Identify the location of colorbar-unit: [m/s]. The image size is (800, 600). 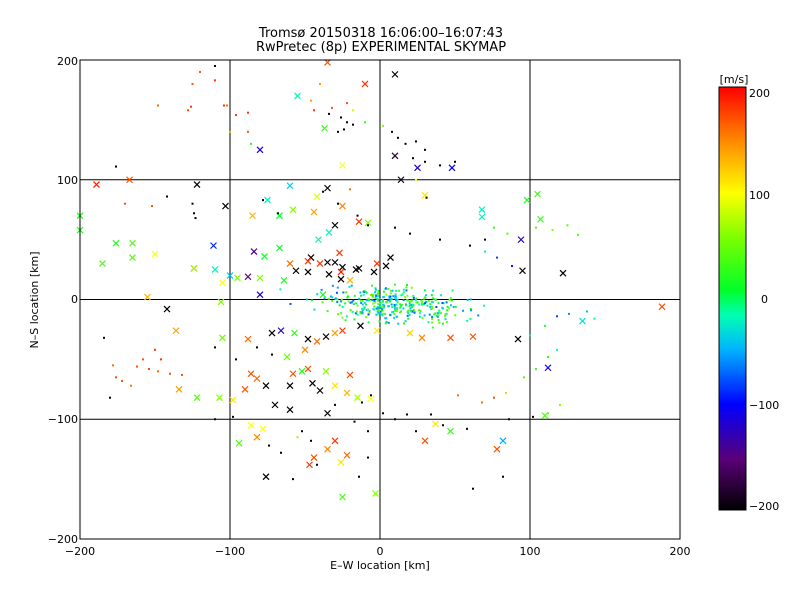
(734, 79).